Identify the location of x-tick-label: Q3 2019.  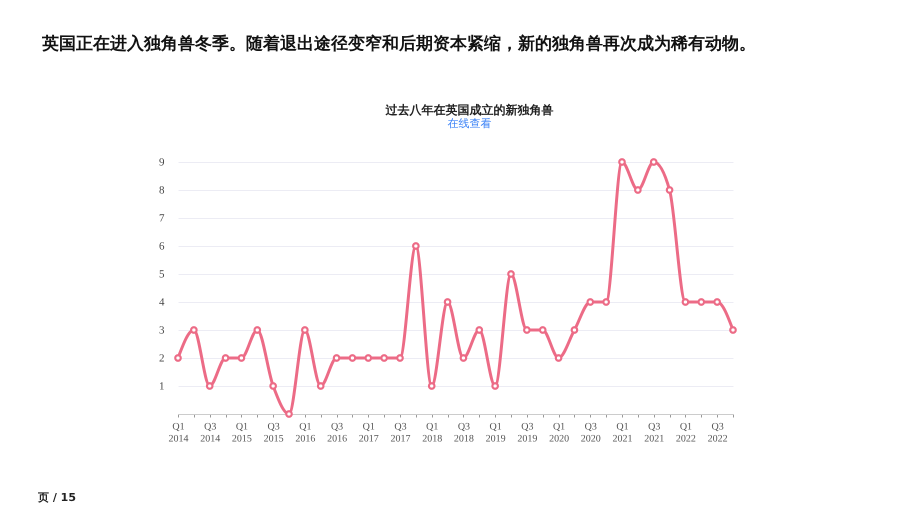
(527, 433).